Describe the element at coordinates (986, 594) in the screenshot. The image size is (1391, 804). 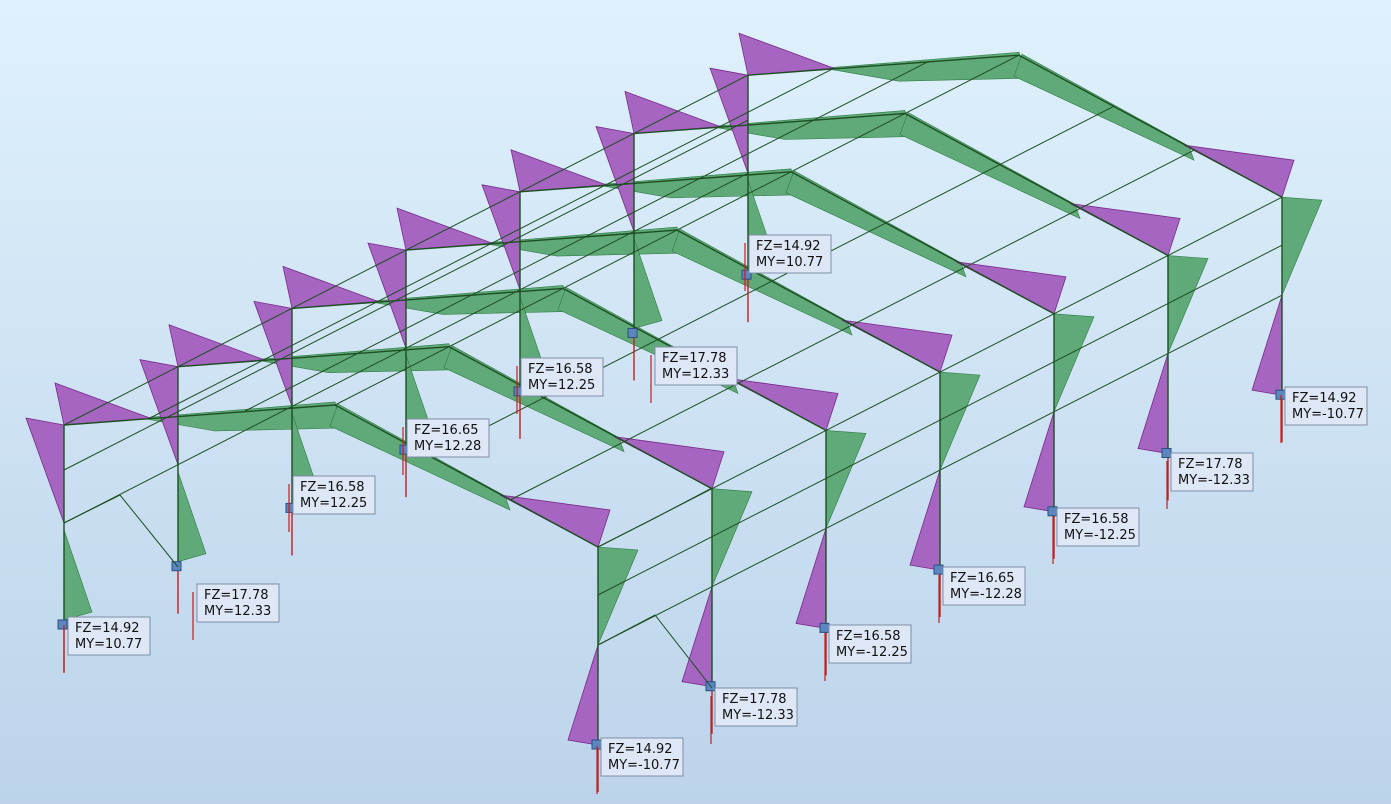
I see `label-my: MY=-12.28` at that location.